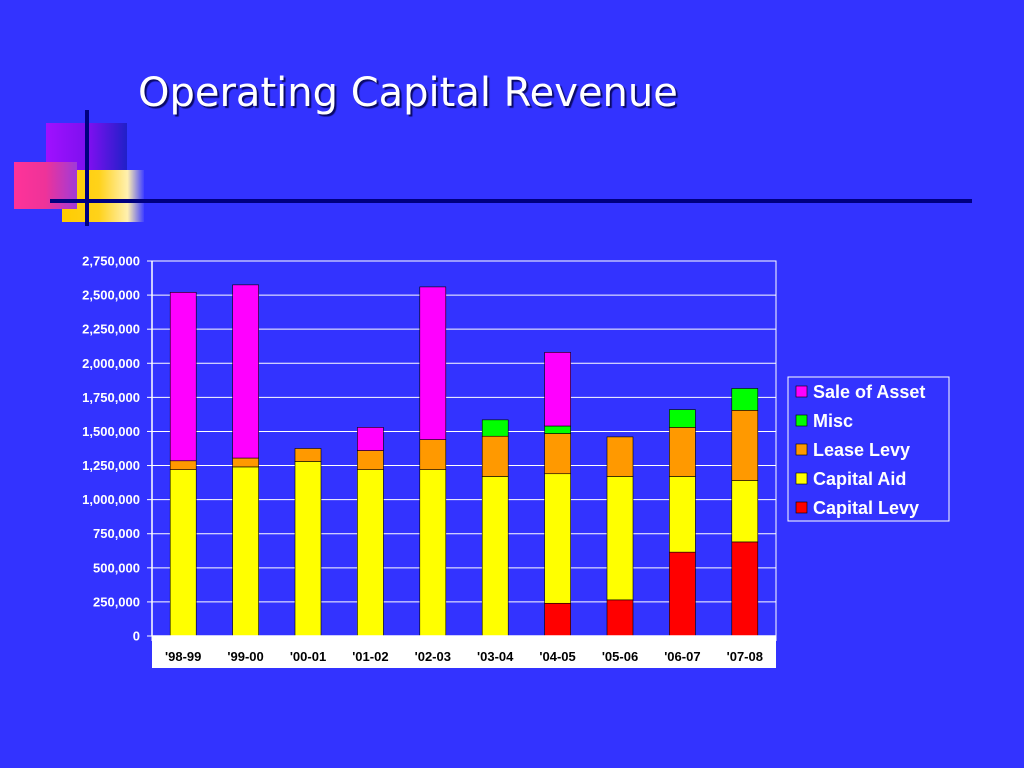 This screenshot has width=1024, height=768. Describe the element at coordinates (745, 656) in the screenshot. I see `x-tick-label: '07-08` at that location.